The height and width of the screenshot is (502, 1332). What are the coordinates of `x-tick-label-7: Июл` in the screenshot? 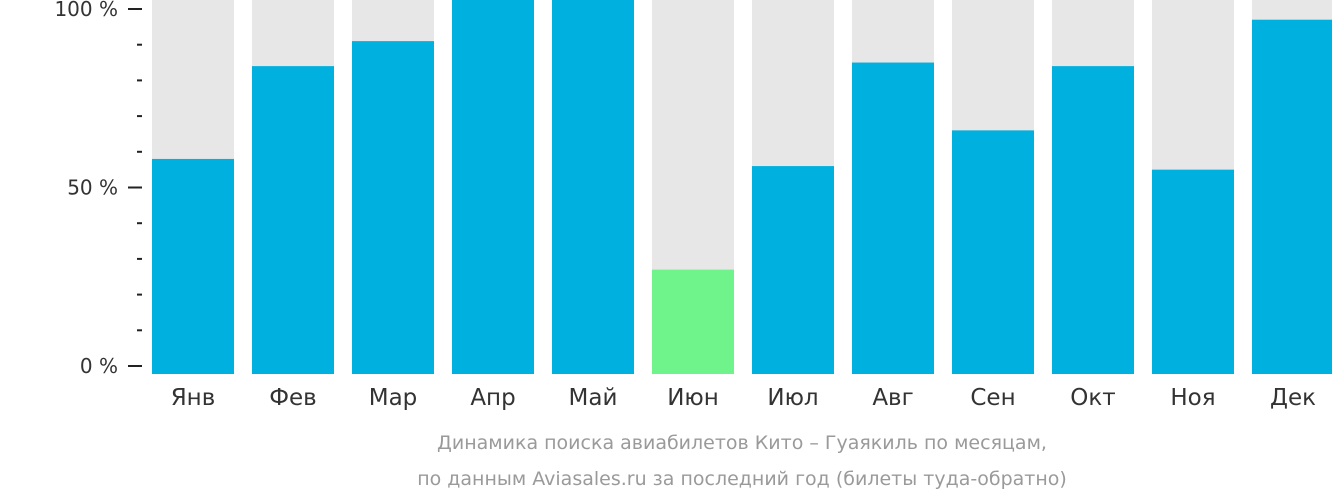 It's located at (792, 398).